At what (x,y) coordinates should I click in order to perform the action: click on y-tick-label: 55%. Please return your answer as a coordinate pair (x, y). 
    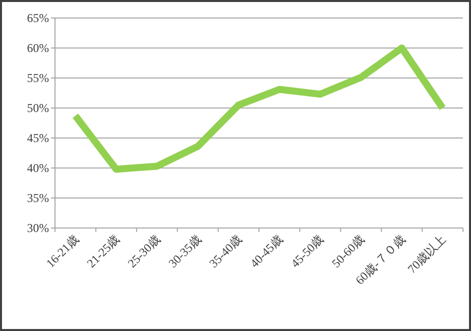
    Looking at the image, I should click on (38, 78).